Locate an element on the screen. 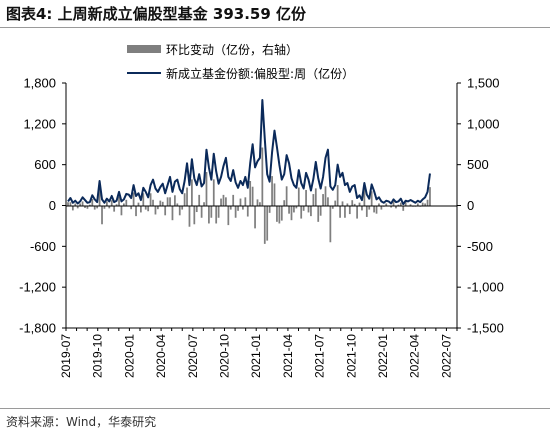 The height and width of the screenshot is (437, 550). x-tick-label: 2019-07 is located at coordinates (66, 356).